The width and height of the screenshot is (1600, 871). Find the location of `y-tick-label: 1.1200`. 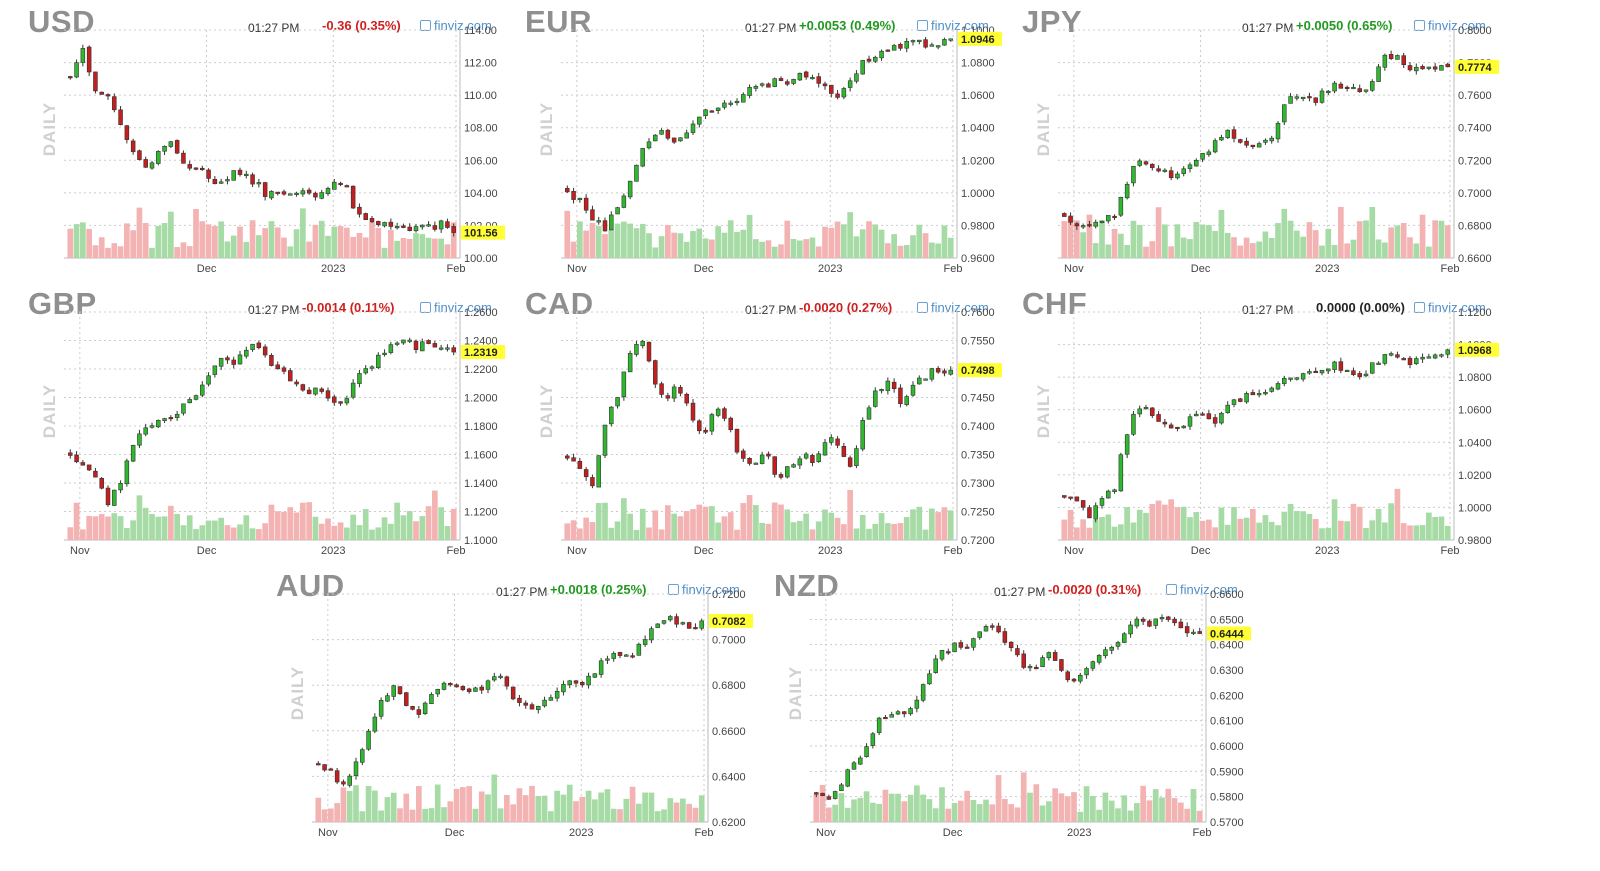

y-tick-label: 1.1200 is located at coordinates (481, 513).